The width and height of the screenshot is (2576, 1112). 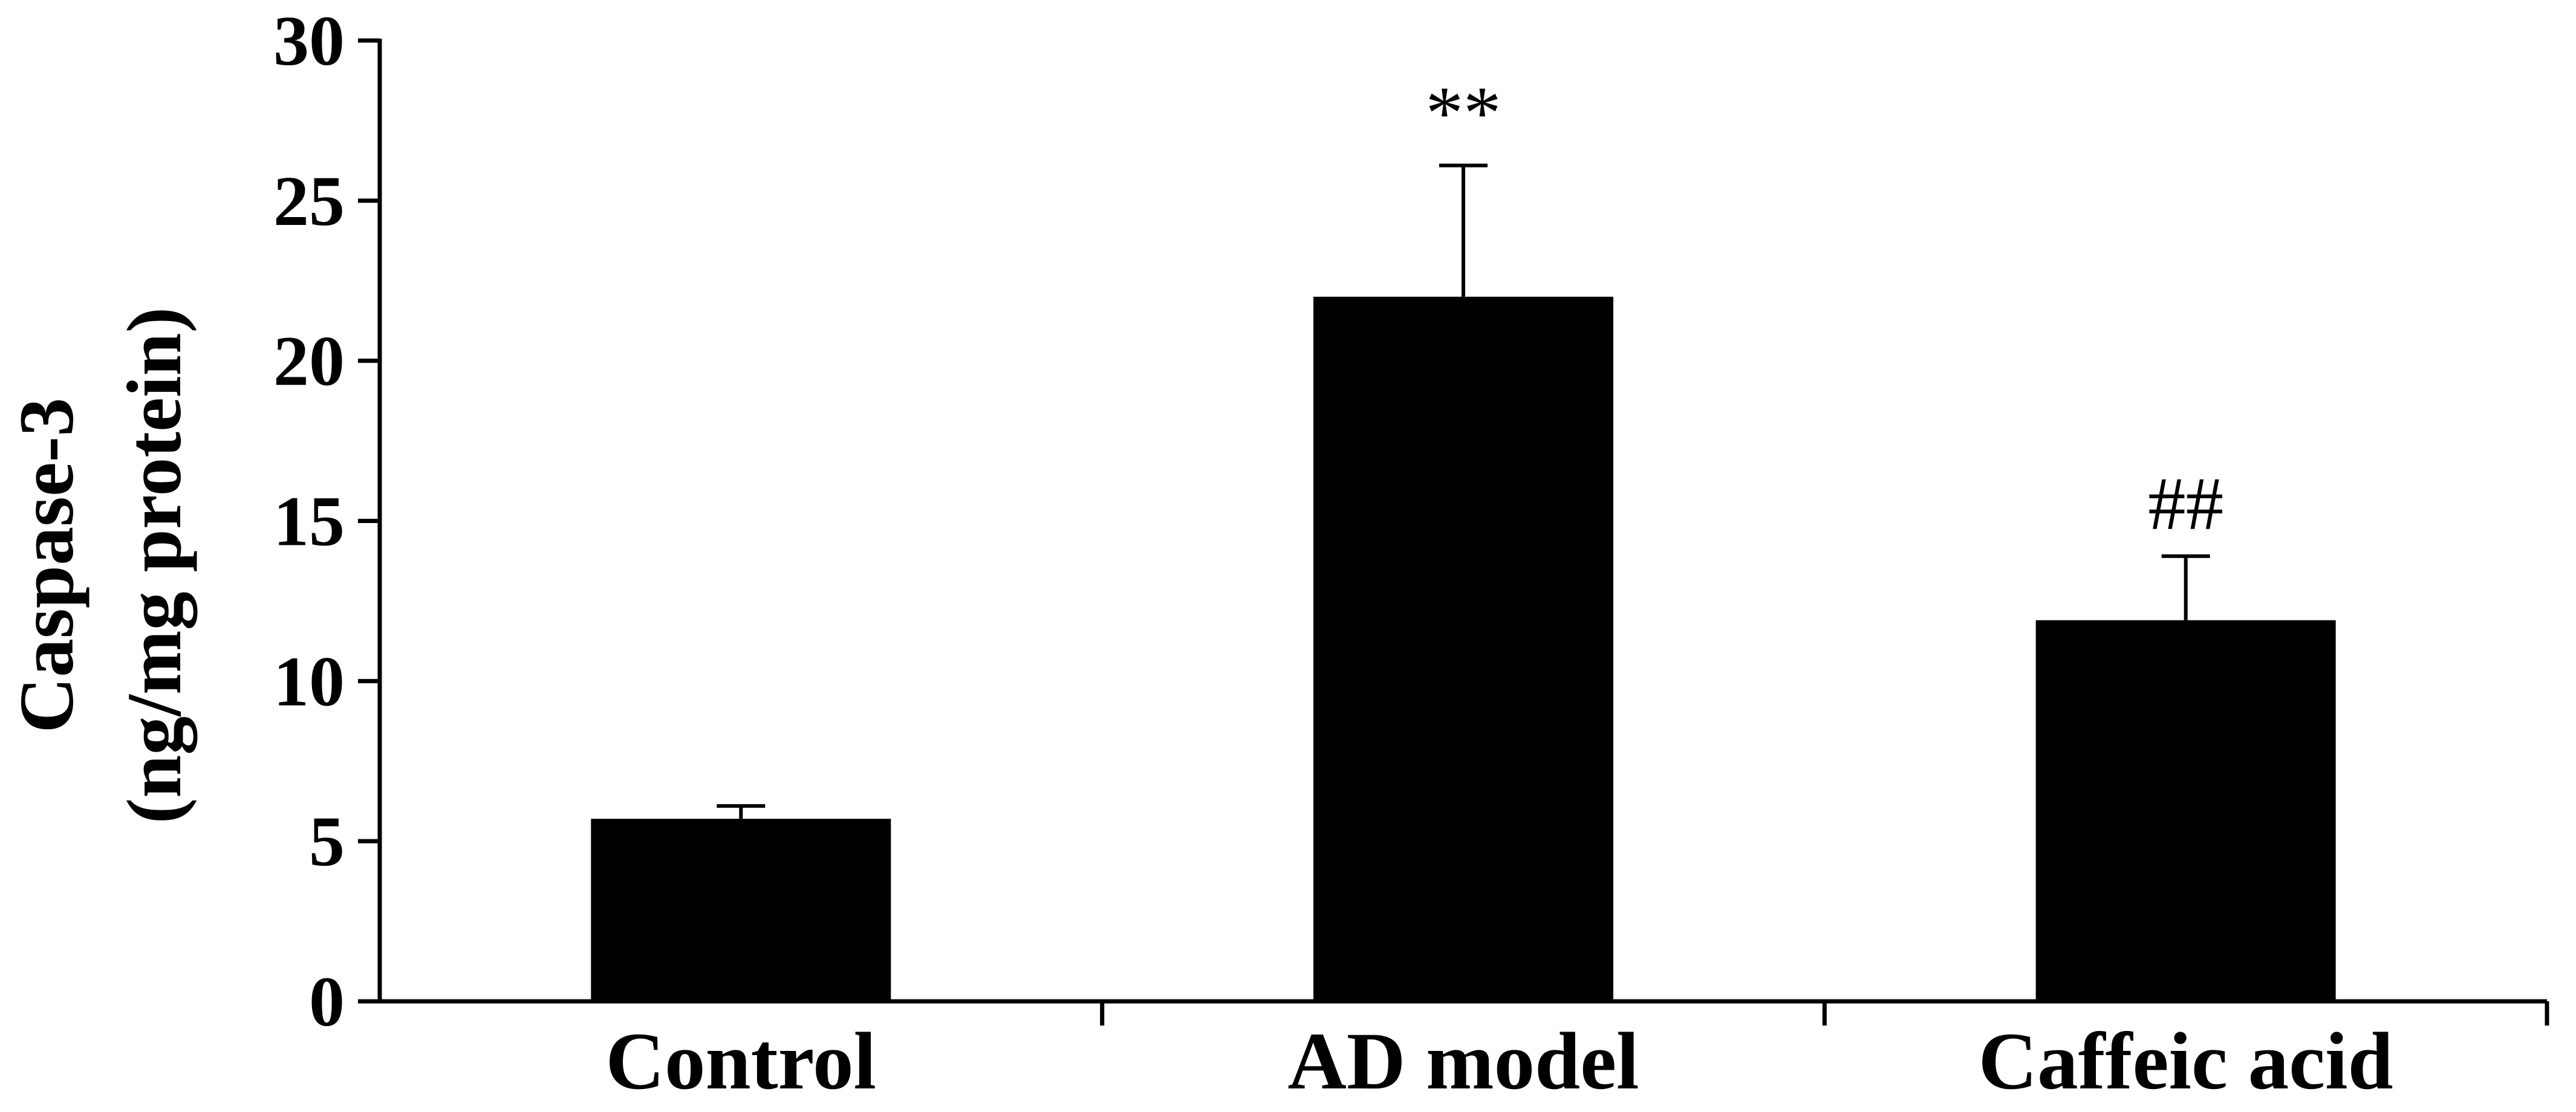 What do you see at coordinates (2186, 1061) in the screenshot?
I see `x-tick-label-2: Caffeic acid` at bounding box center [2186, 1061].